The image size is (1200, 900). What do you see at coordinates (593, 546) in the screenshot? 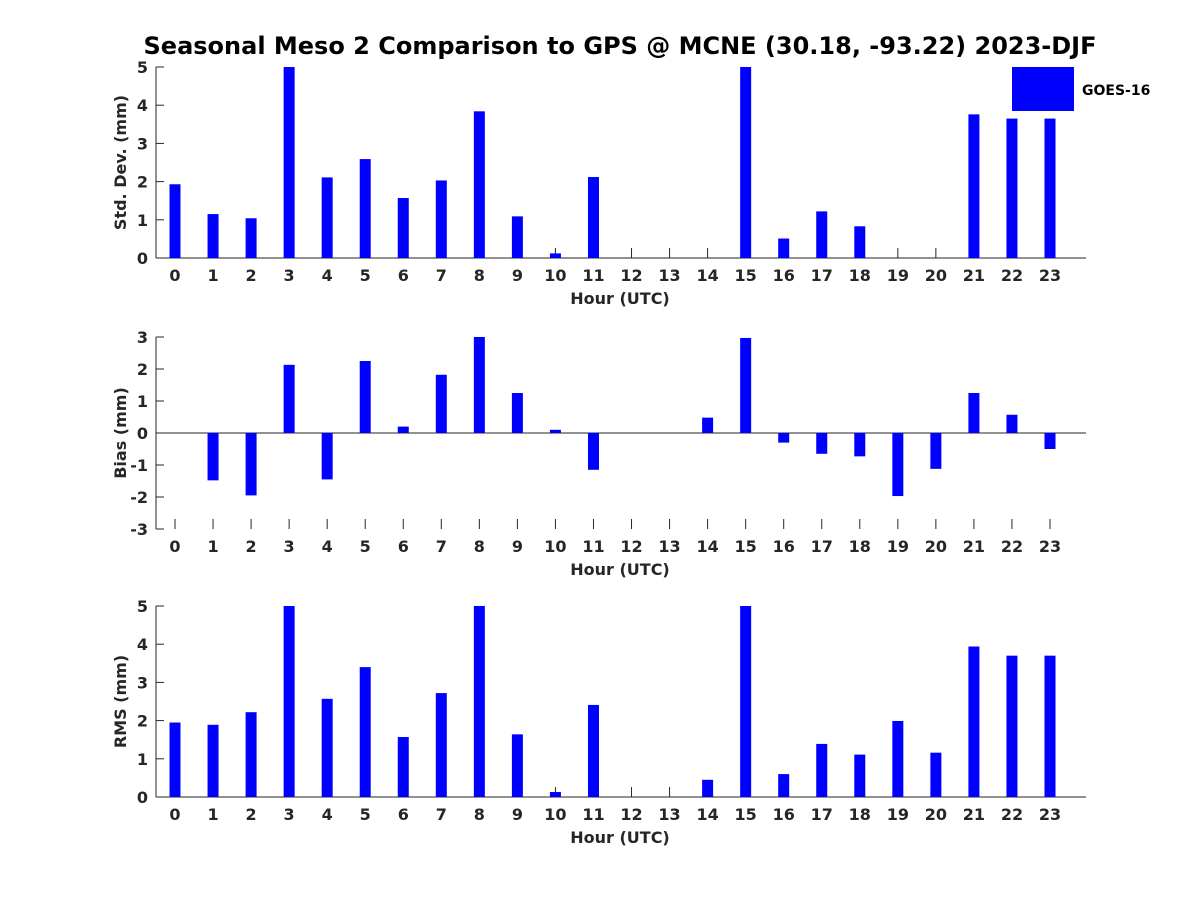
I see `x-tick-label: 11` at bounding box center [593, 546].